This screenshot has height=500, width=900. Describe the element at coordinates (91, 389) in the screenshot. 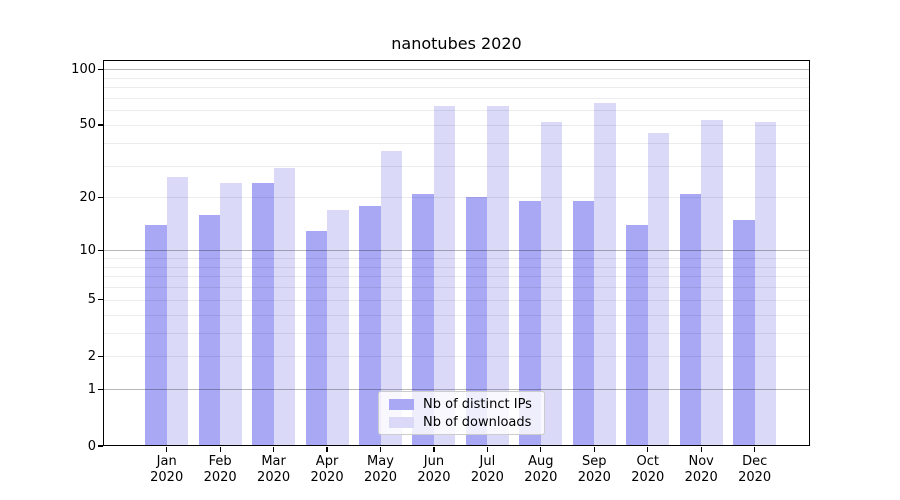

I see `y-axis-tick-label: 1` at that location.